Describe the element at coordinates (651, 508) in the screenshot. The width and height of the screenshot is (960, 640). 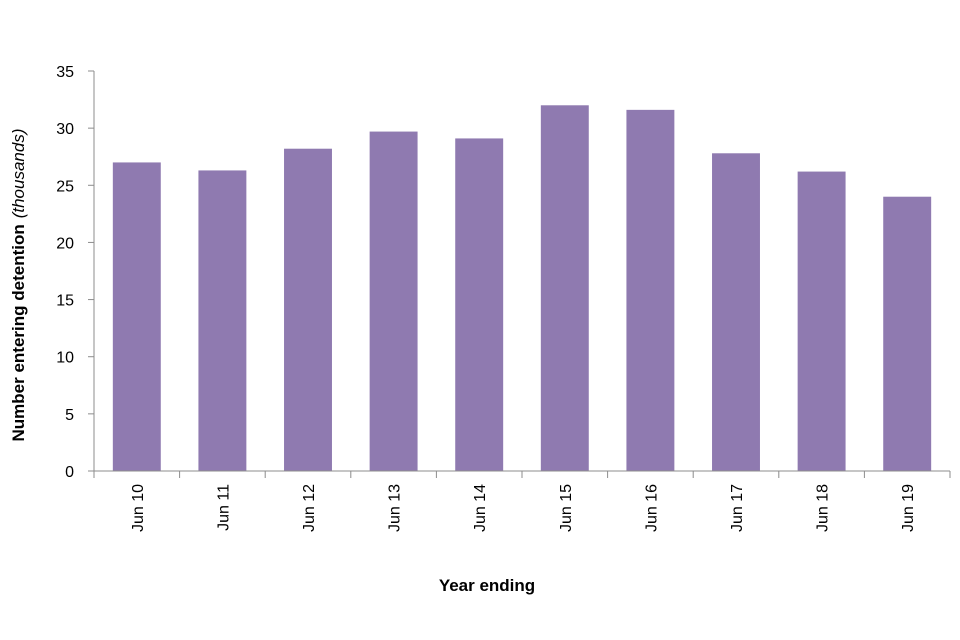
I see `x-tick-label: Jun 16` at that location.